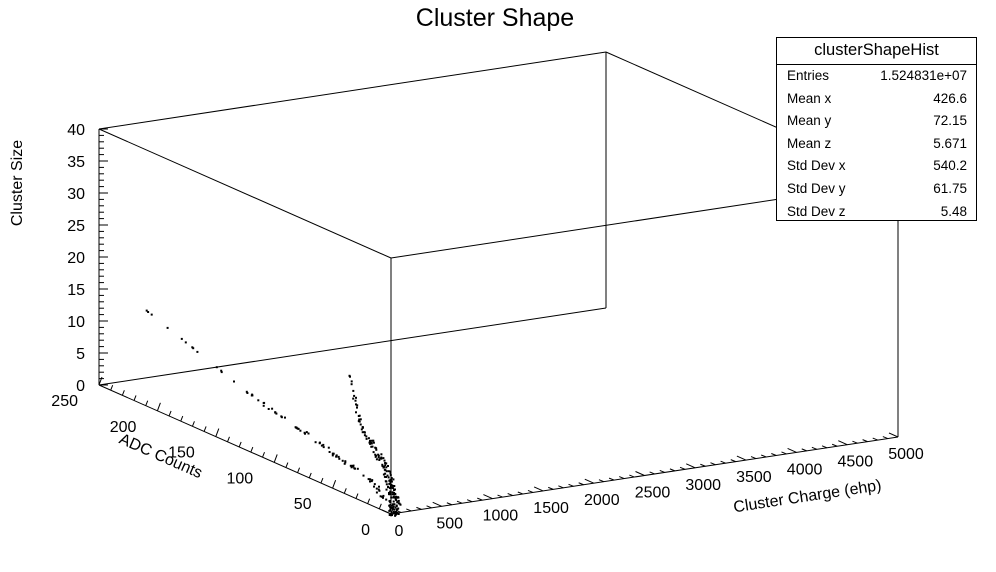 The height and width of the screenshot is (572, 996). I want to click on x-tick-label: 3000, so click(703, 485).